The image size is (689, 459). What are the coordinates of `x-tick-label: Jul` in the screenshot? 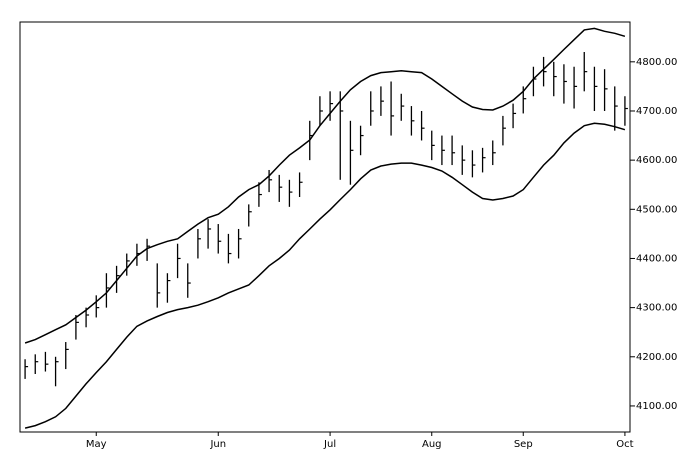 It's located at (329, 444).